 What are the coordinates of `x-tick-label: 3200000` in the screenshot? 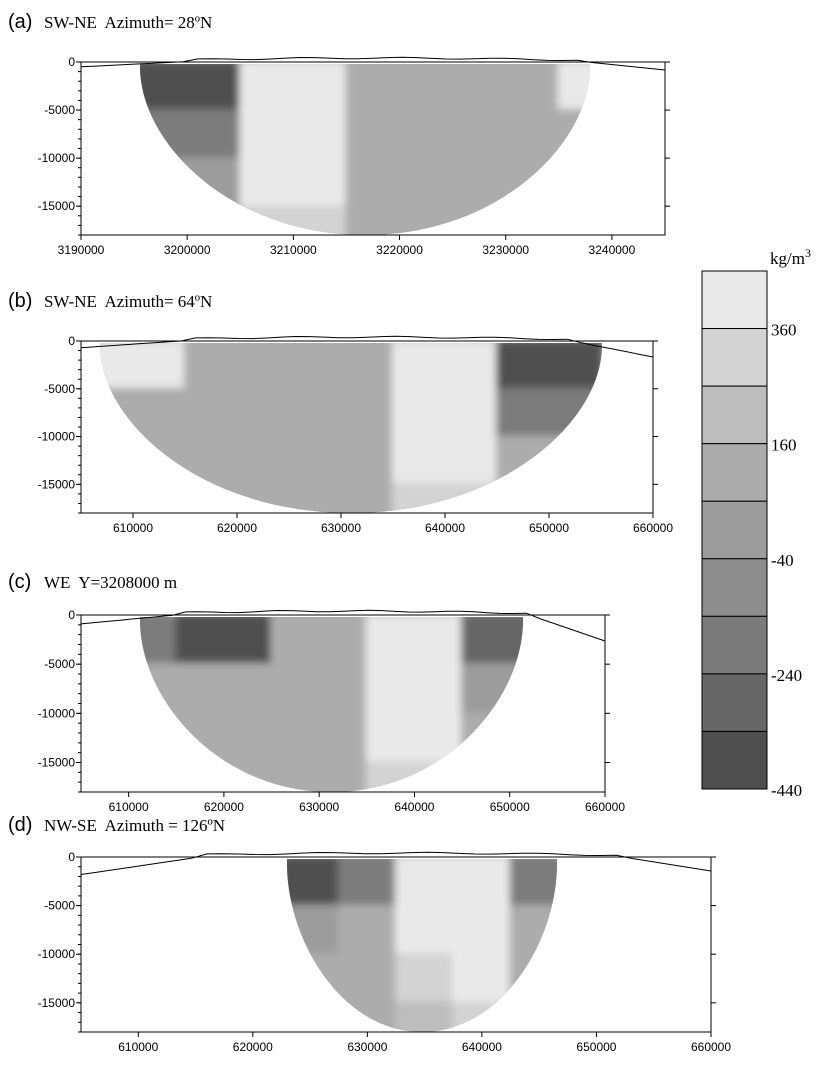 It's located at (187, 250).